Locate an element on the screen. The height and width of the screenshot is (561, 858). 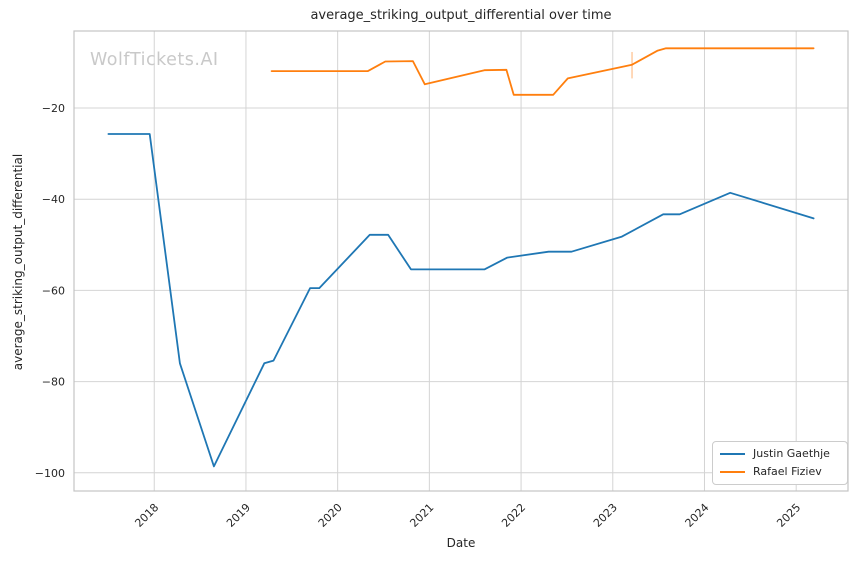
y-tick-label: −20 is located at coordinates (53, 108).